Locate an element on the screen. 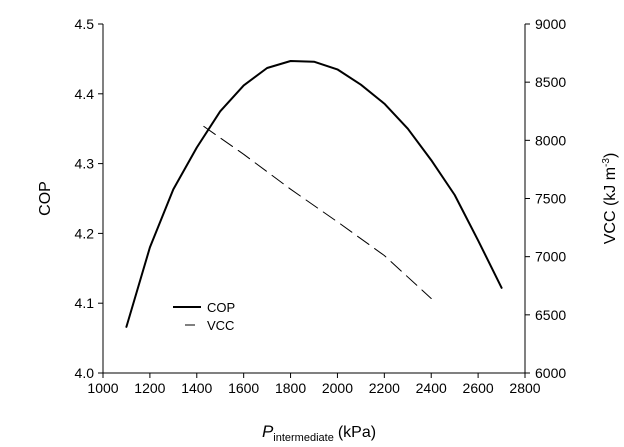 The height and width of the screenshot is (447, 624). y-left-tick-label: 4.1 is located at coordinates (85, 303).